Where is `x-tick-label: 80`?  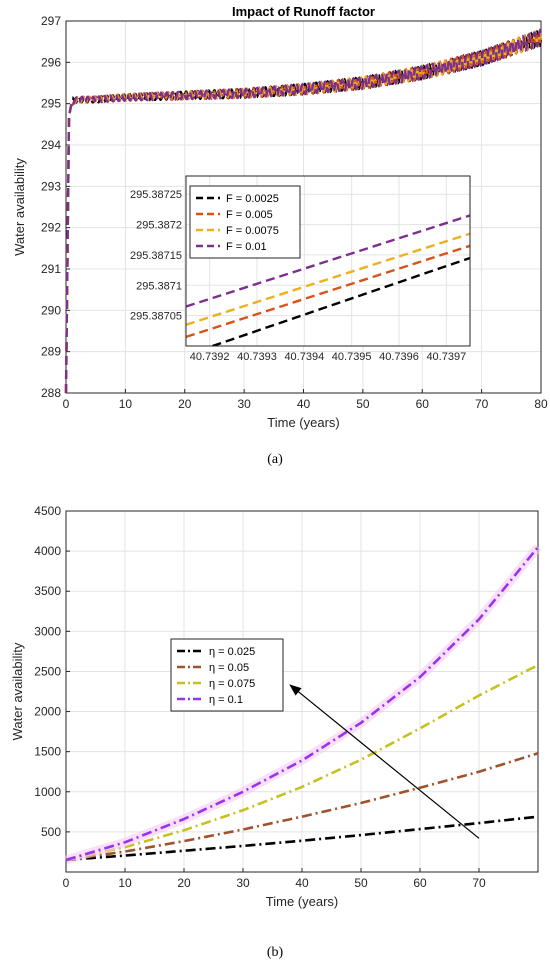 x-tick-label: 80 is located at coordinates (541, 404).